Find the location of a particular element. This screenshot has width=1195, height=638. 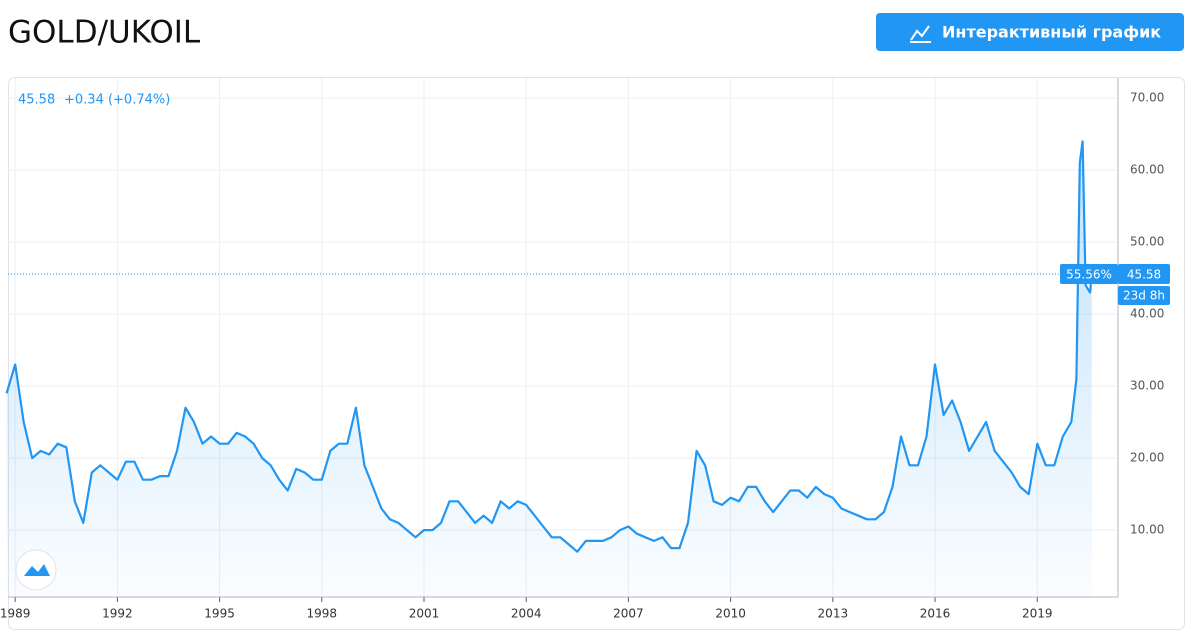

countdown-label: 23d 8h is located at coordinates (1144, 295).